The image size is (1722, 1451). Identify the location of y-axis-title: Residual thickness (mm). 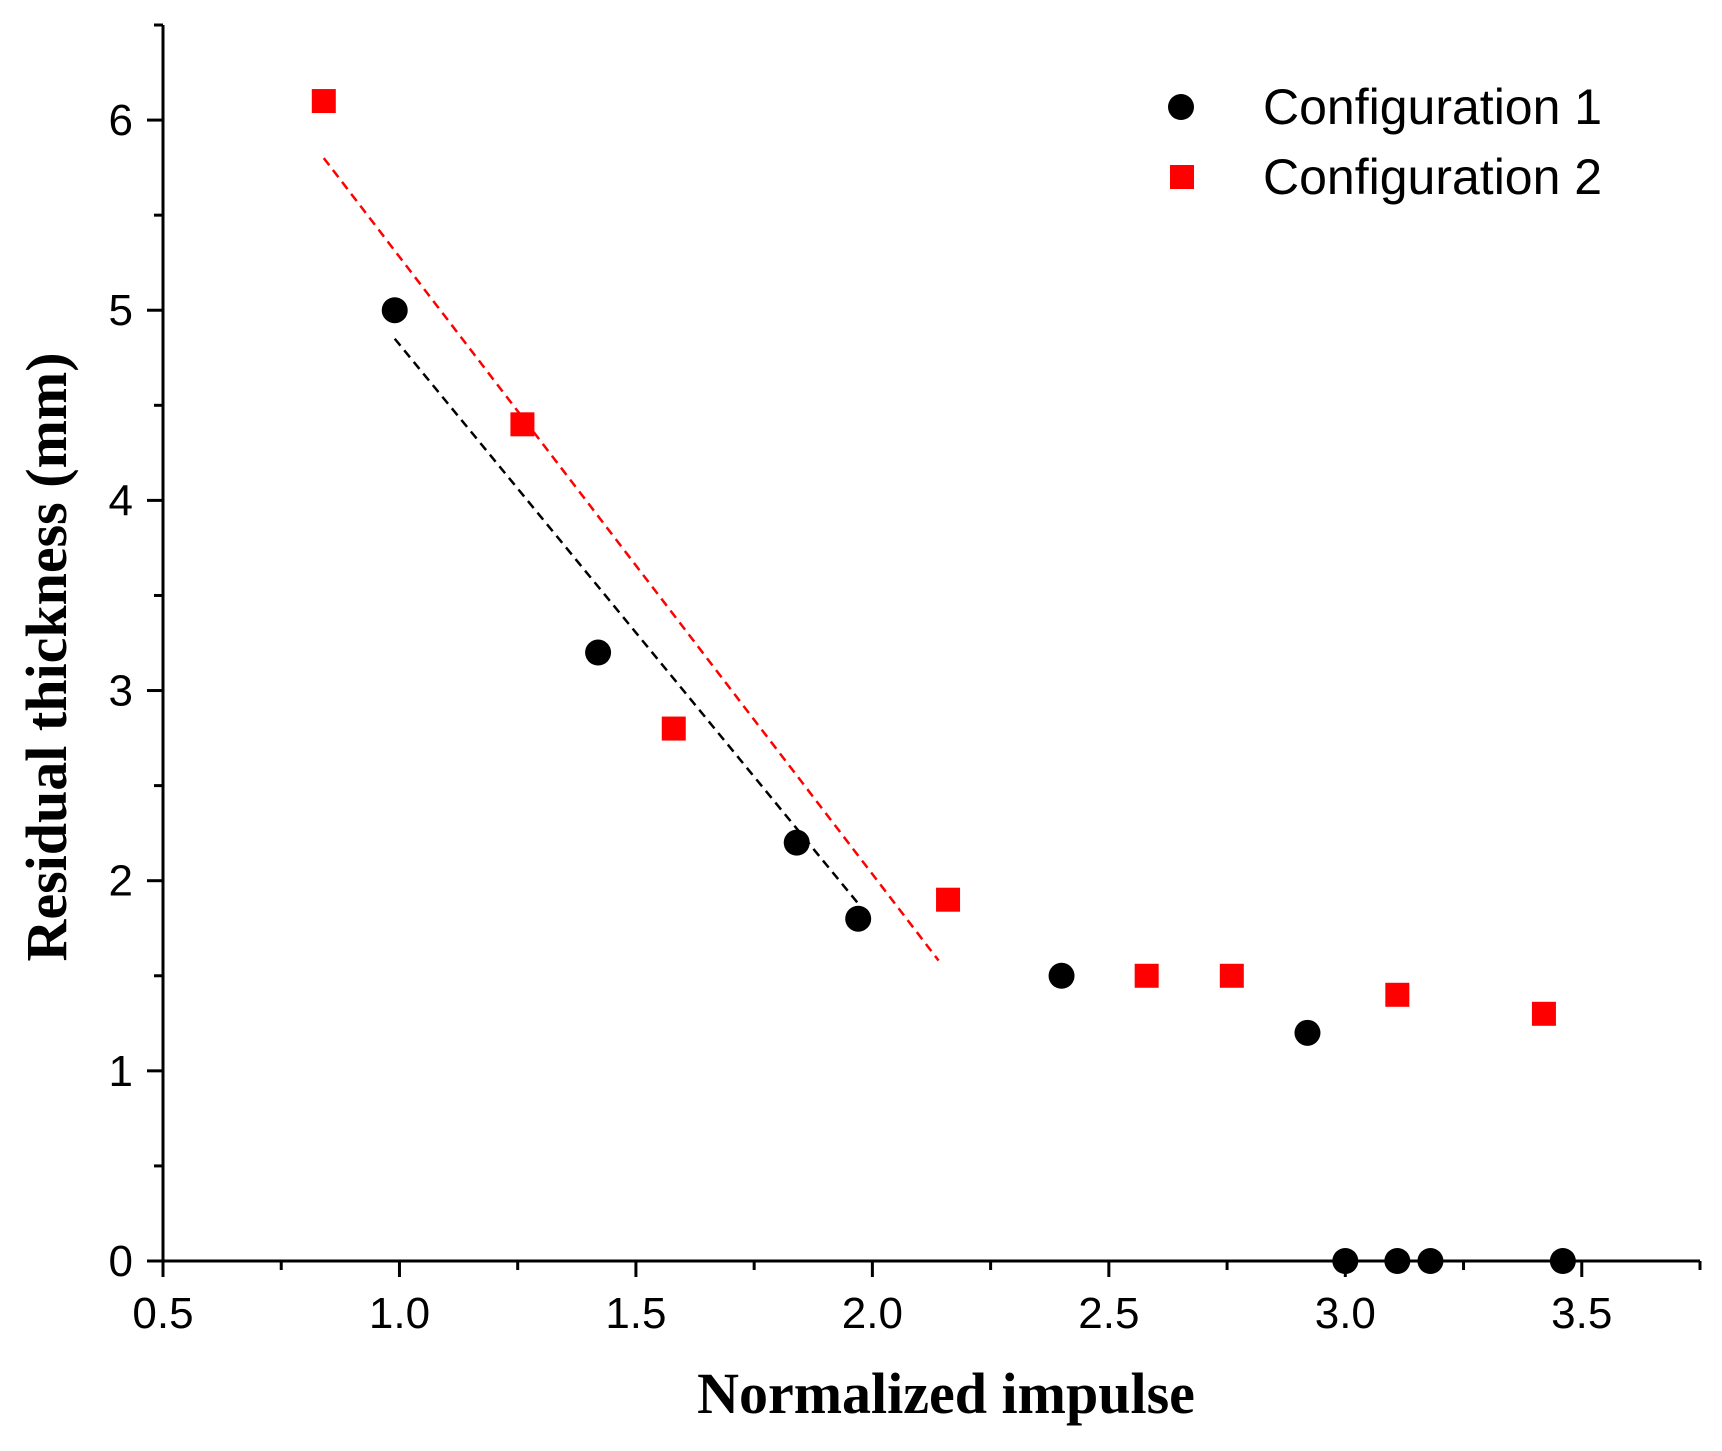
(46, 656).